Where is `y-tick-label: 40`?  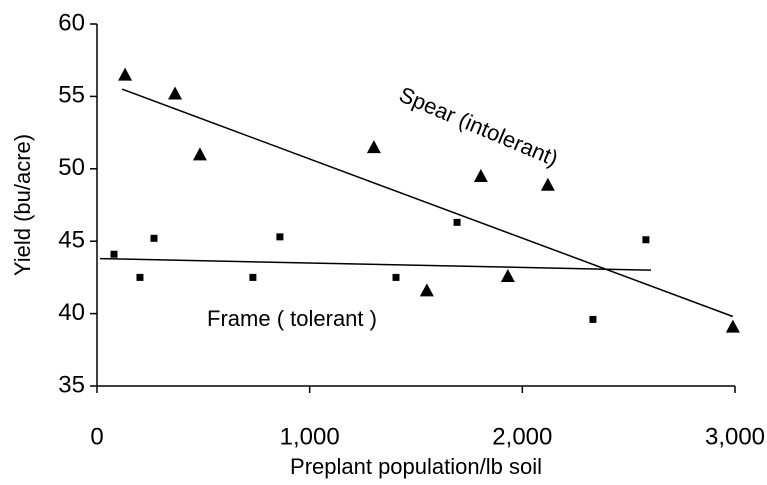 y-tick-label: 40 is located at coordinates (71, 312).